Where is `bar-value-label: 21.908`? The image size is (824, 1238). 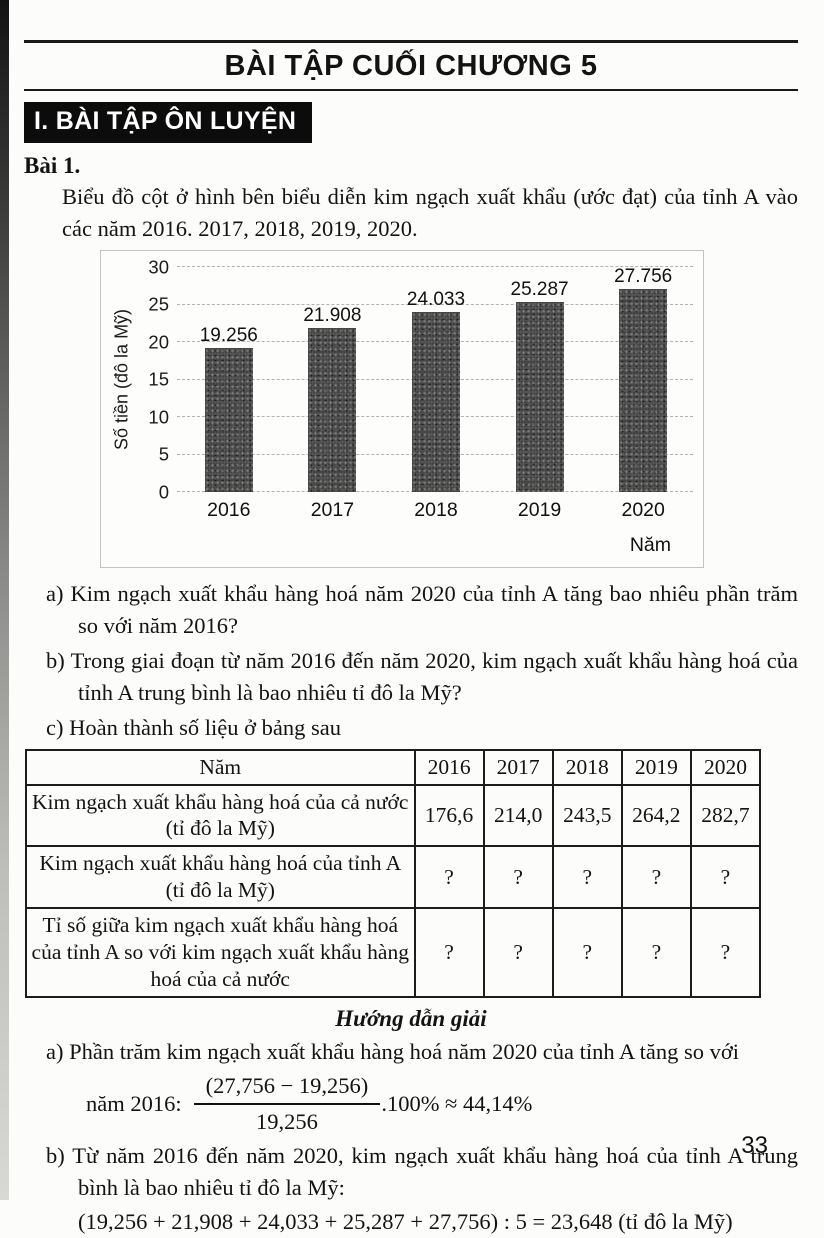 bar-value-label: 21.908 is located at coordinates (332, 315).